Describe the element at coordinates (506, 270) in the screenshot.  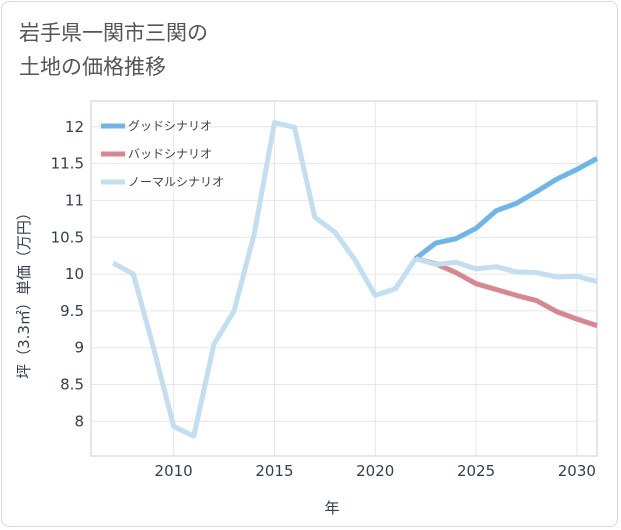
I see `series-line-normal` at that location.